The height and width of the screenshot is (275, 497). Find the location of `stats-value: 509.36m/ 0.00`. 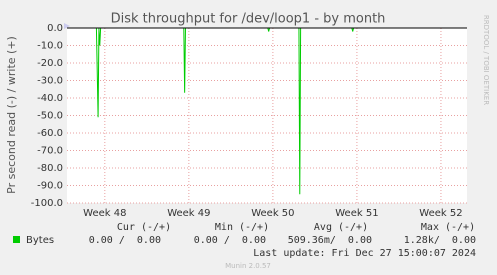

stats-value: 509.36m/ 0.00 is located at coordinates (330, 240).